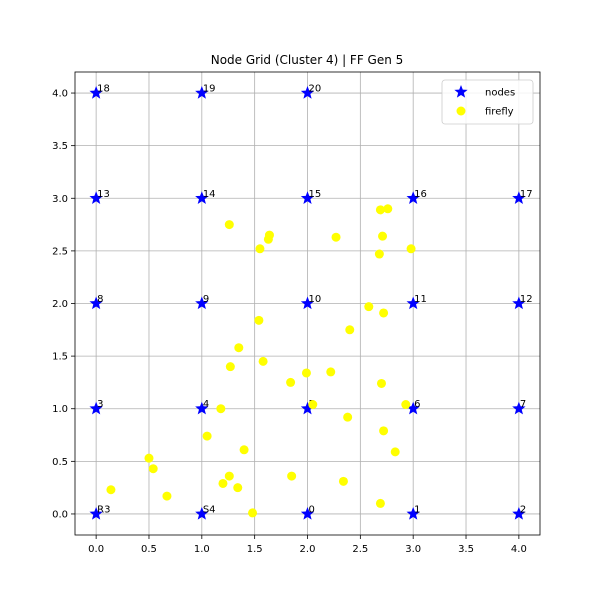 The image size is (600, 600). What do you see at coordinates (308, 549) in the screenshot?
I see `x-tick-label: 2.0` at bounding box center [308, 549].